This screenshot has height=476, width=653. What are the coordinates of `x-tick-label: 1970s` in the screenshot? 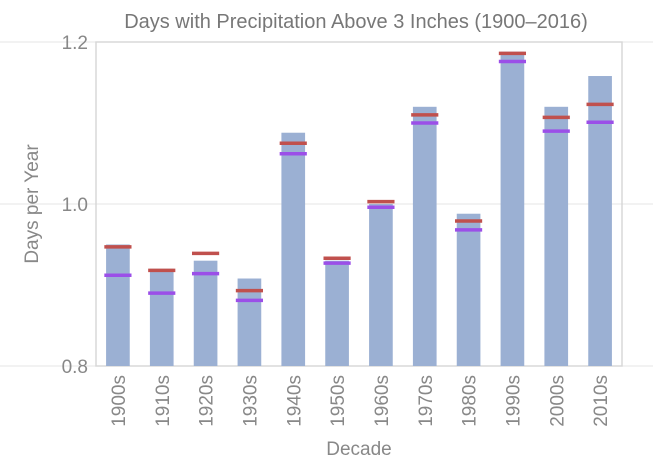 It's located at (426, 401).